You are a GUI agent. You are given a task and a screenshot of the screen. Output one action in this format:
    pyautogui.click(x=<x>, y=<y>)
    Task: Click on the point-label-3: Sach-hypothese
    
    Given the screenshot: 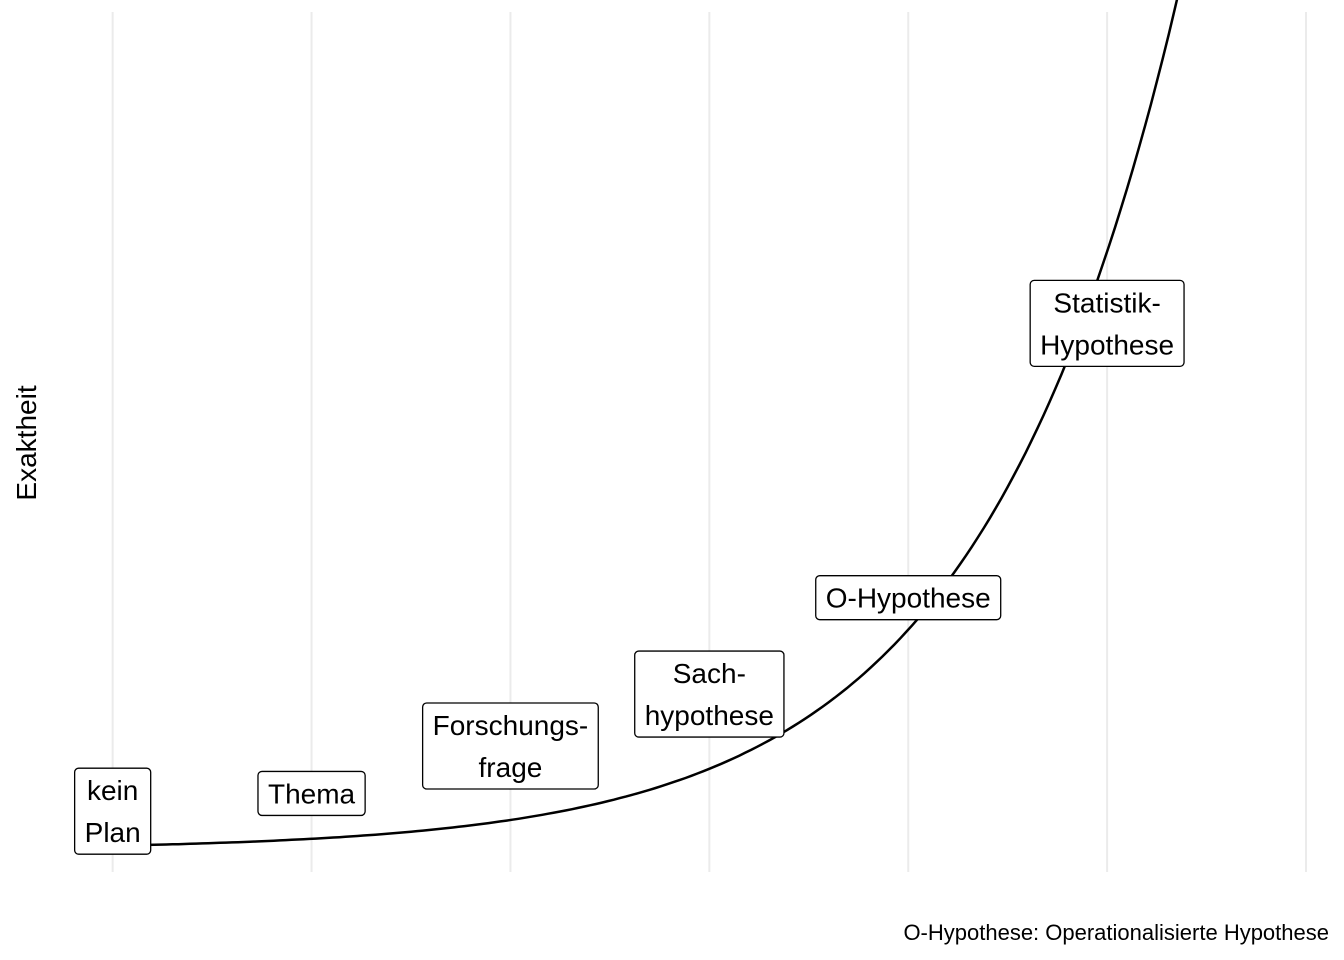 What is the action you would take?
    pyautogui.click(x=709, y=694)
    